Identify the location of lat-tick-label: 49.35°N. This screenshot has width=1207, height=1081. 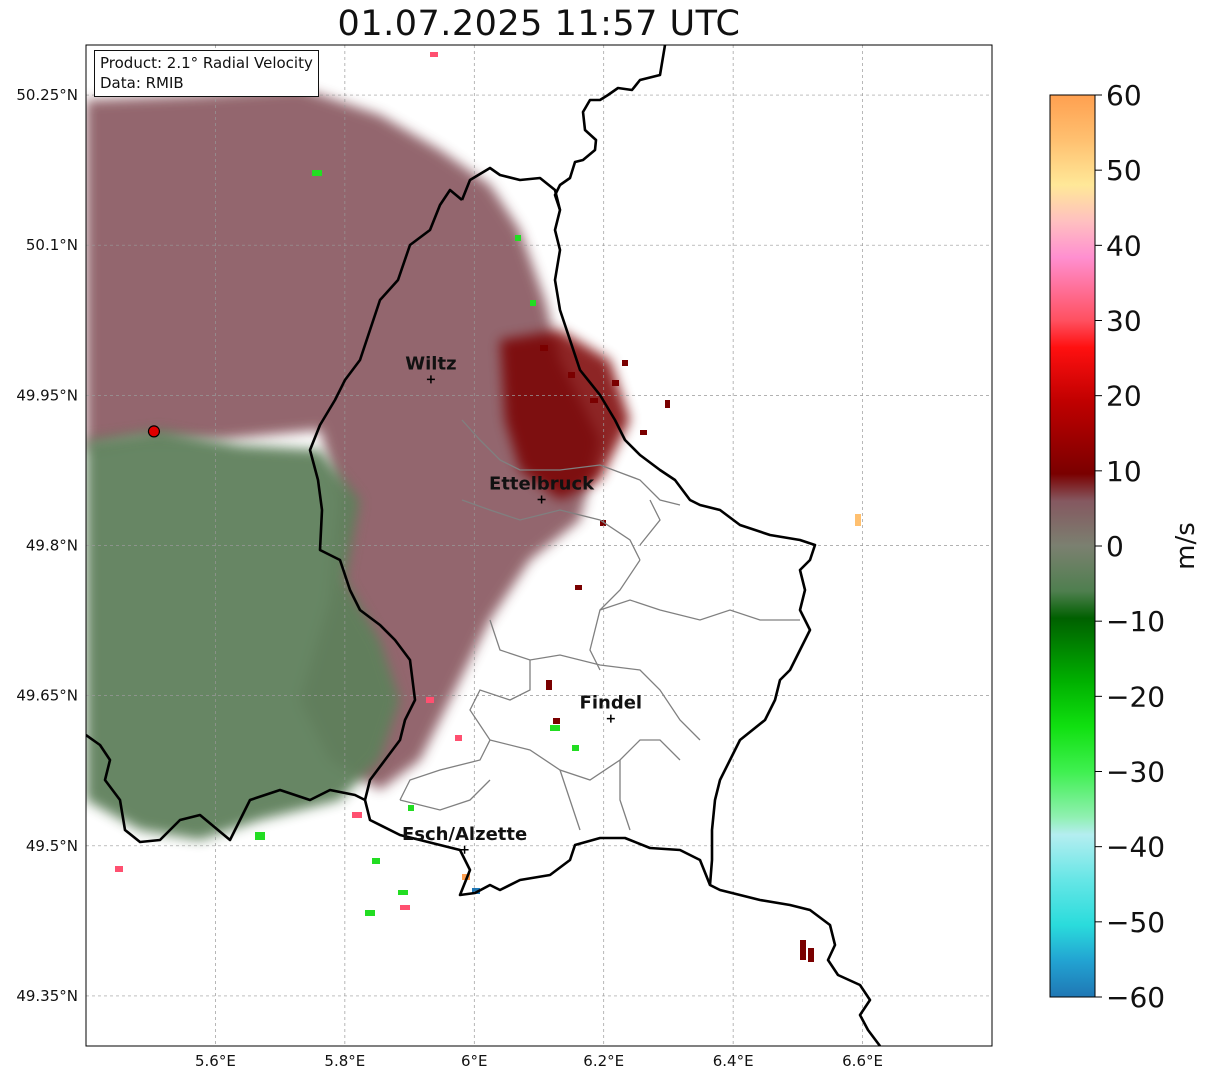
(47, 996).